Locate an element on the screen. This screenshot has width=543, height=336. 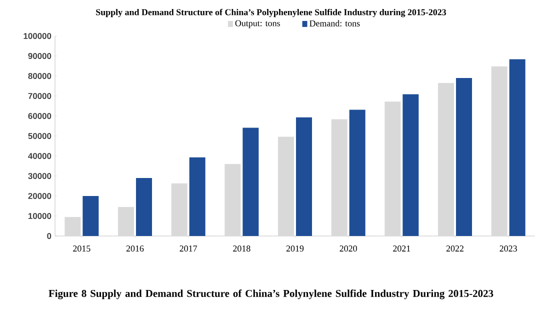
x-tick-label: 2022 is located at coordinates (455, 249).